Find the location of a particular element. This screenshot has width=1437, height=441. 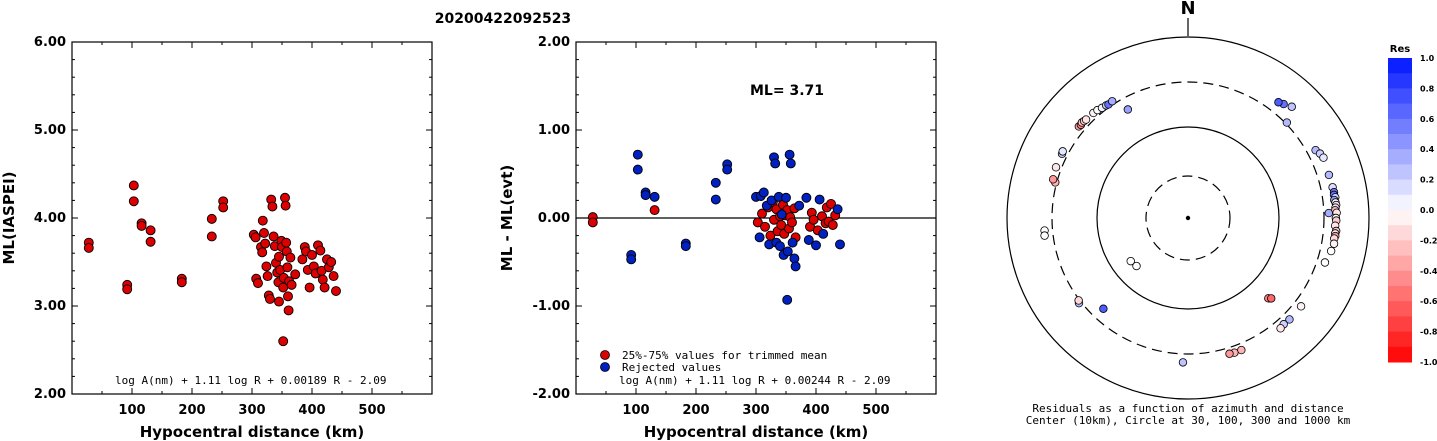

ytick-label: 4.00 is located at coordinates (50, 218).